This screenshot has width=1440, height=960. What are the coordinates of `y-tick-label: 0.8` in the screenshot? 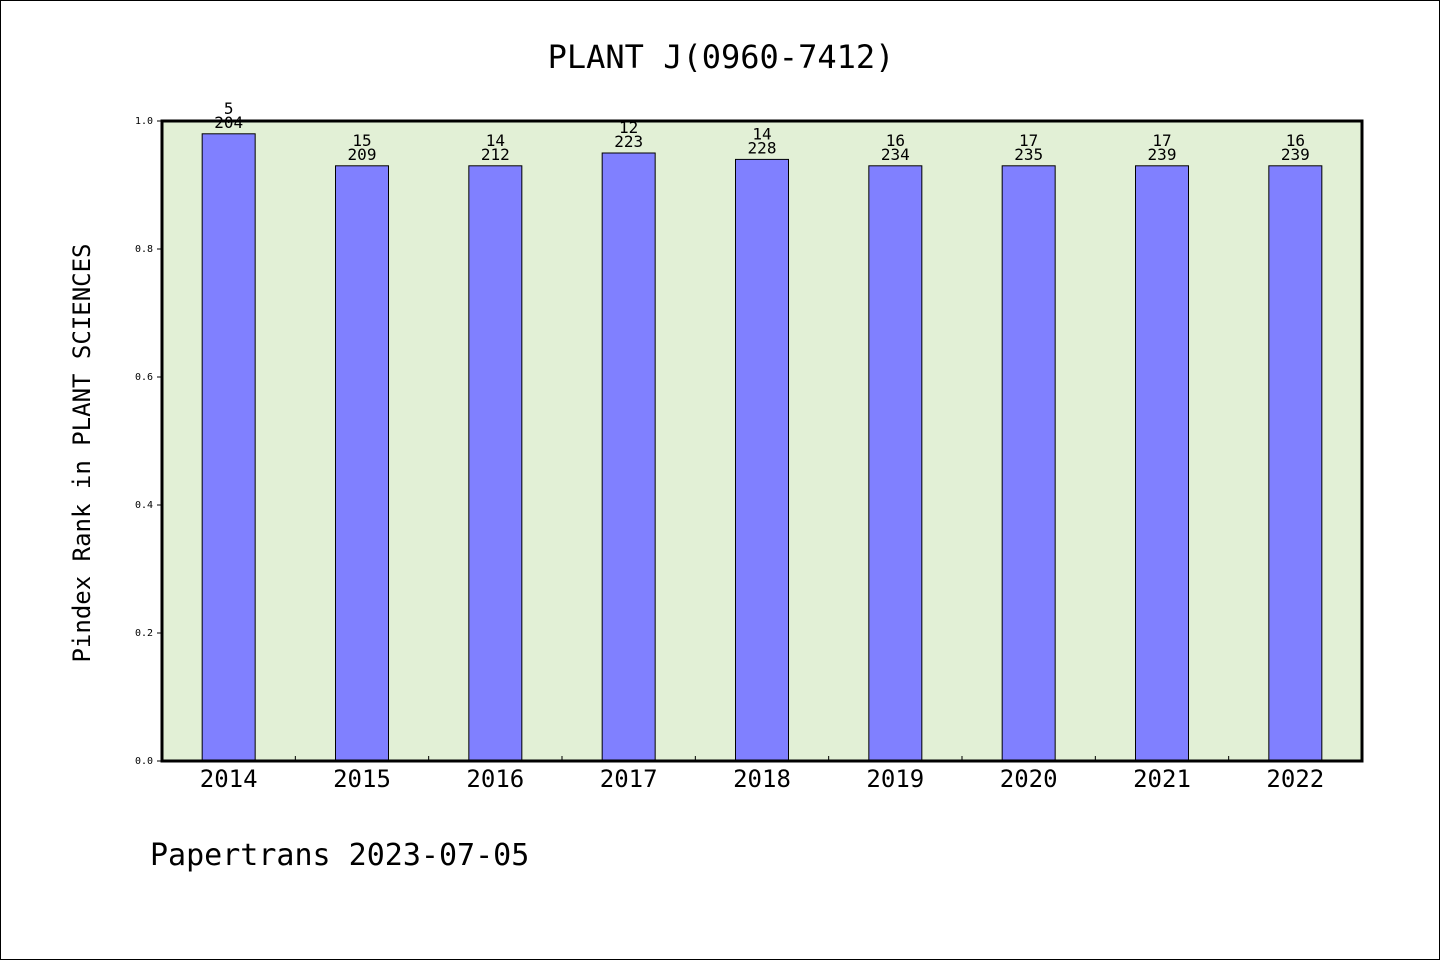 It's located at (144, 249).